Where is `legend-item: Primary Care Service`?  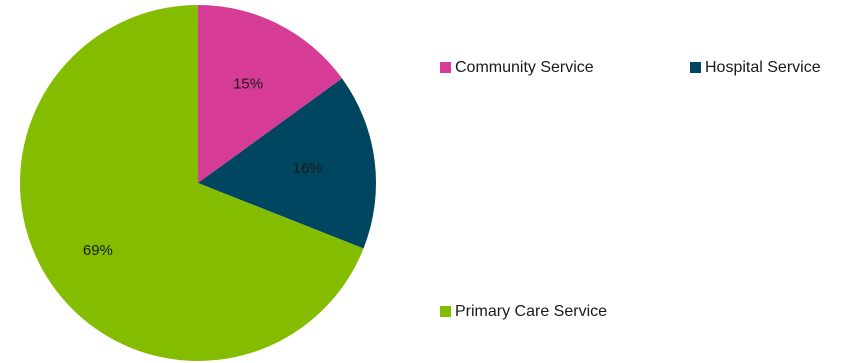
legend-item: Primary Care Service is located at coordinates (523, 311).